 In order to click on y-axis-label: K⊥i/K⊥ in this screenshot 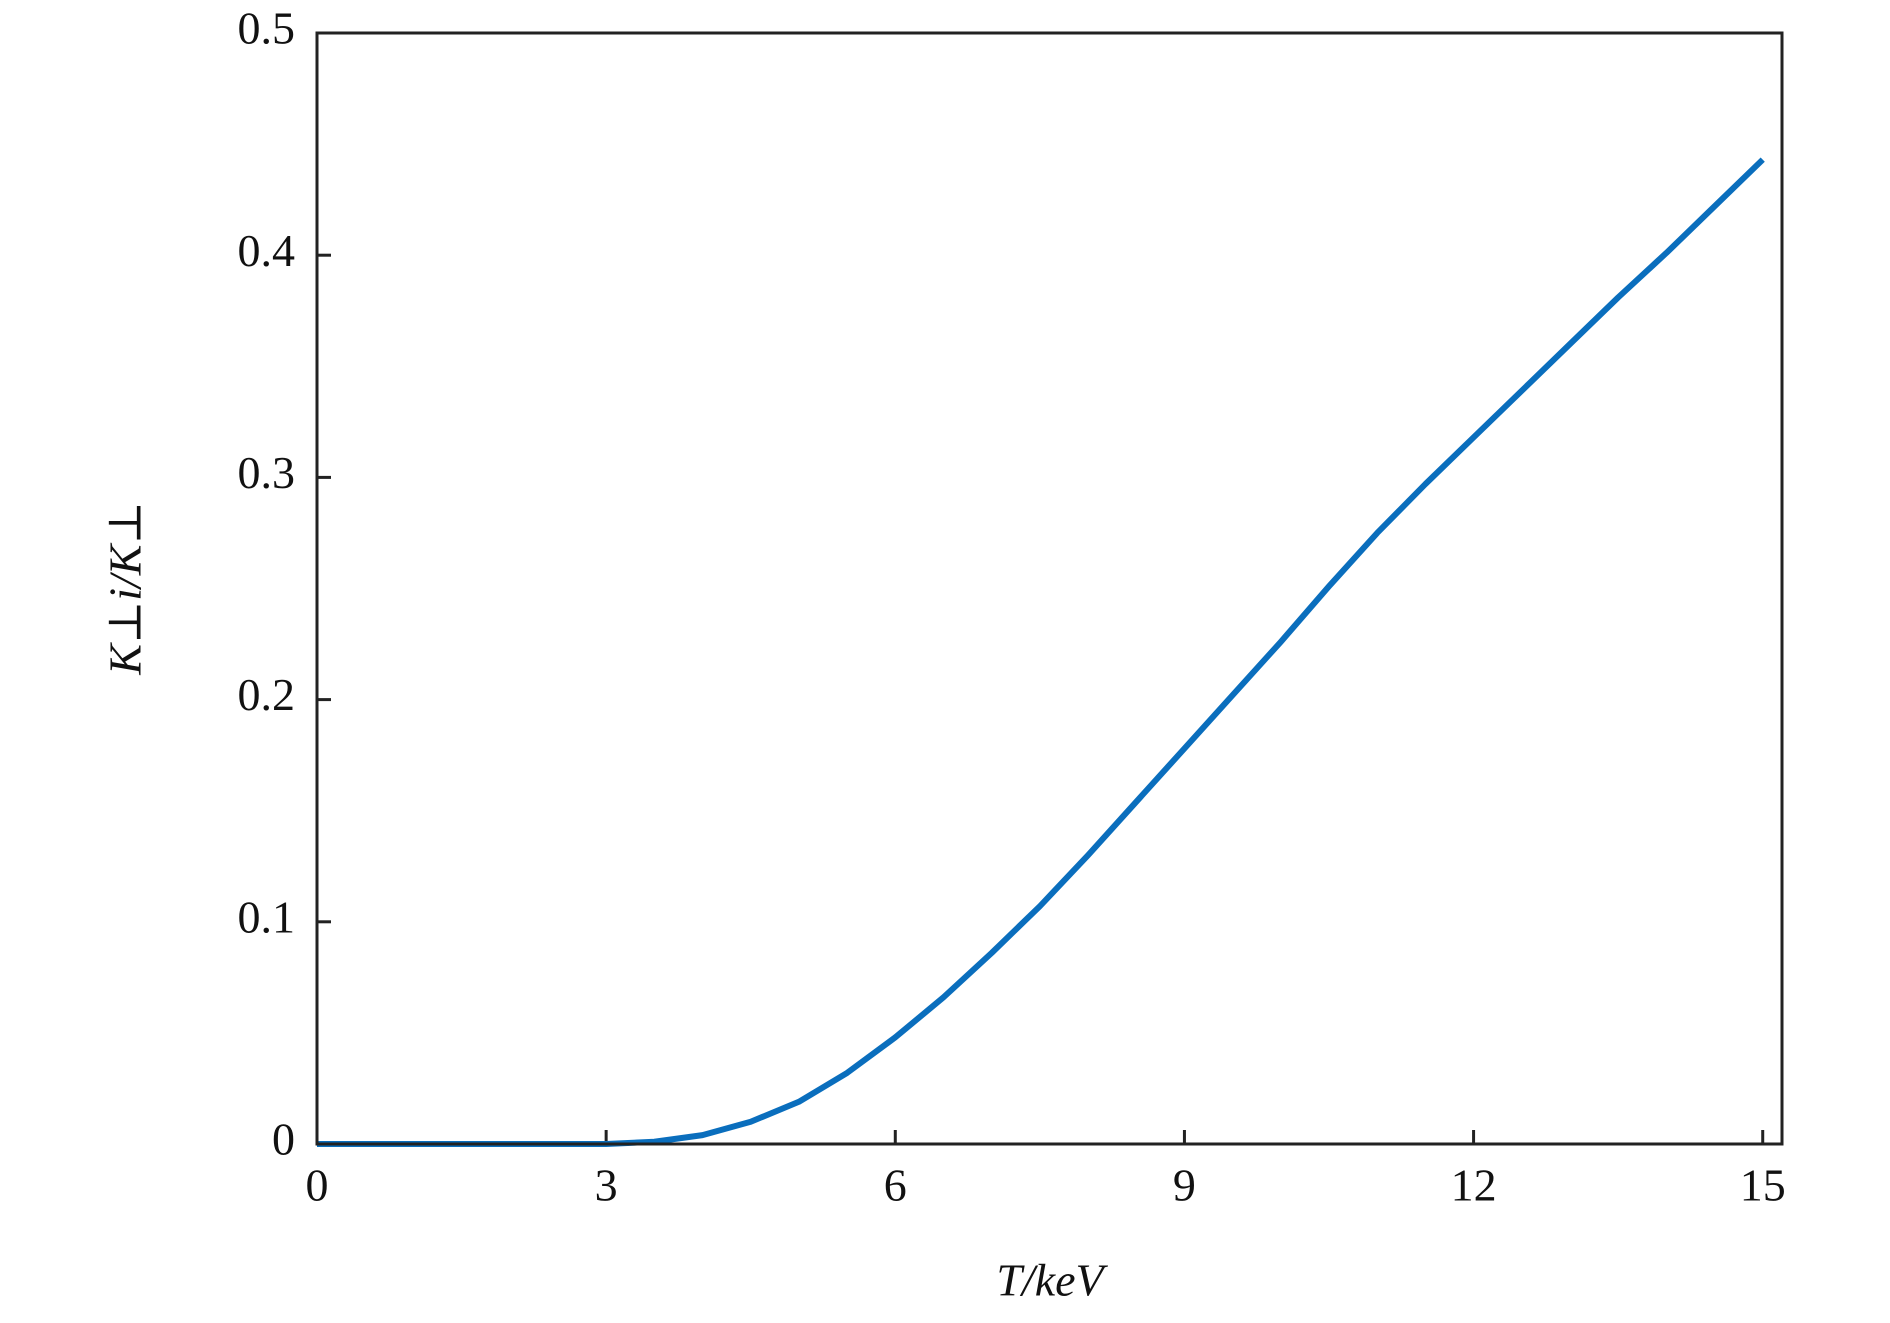, I will do `click(125, 588)`.